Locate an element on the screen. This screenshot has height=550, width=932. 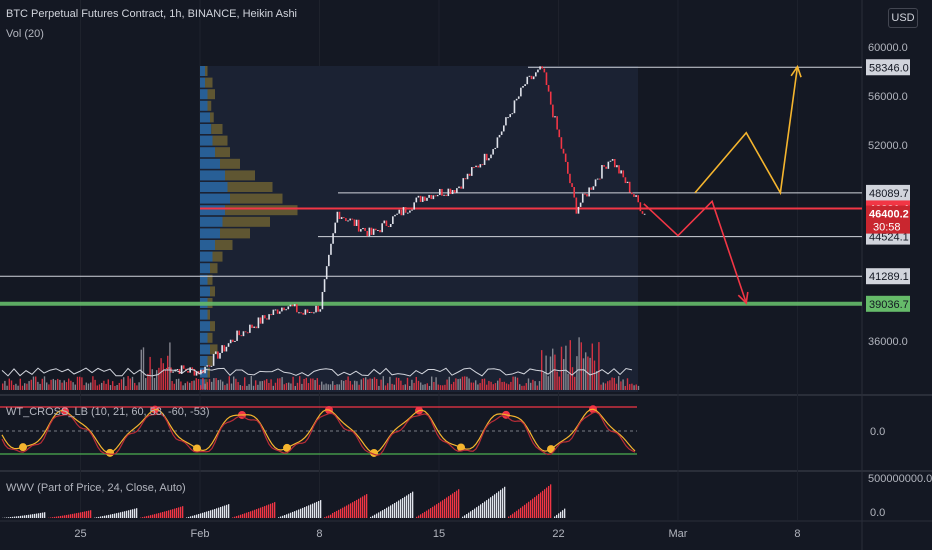
vp-bar-down is located at coordinates (212, 291).